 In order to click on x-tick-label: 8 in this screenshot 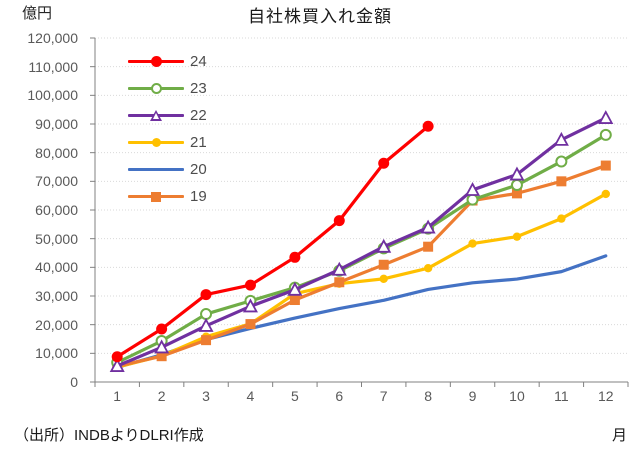, I will do `click(428, 396)`.